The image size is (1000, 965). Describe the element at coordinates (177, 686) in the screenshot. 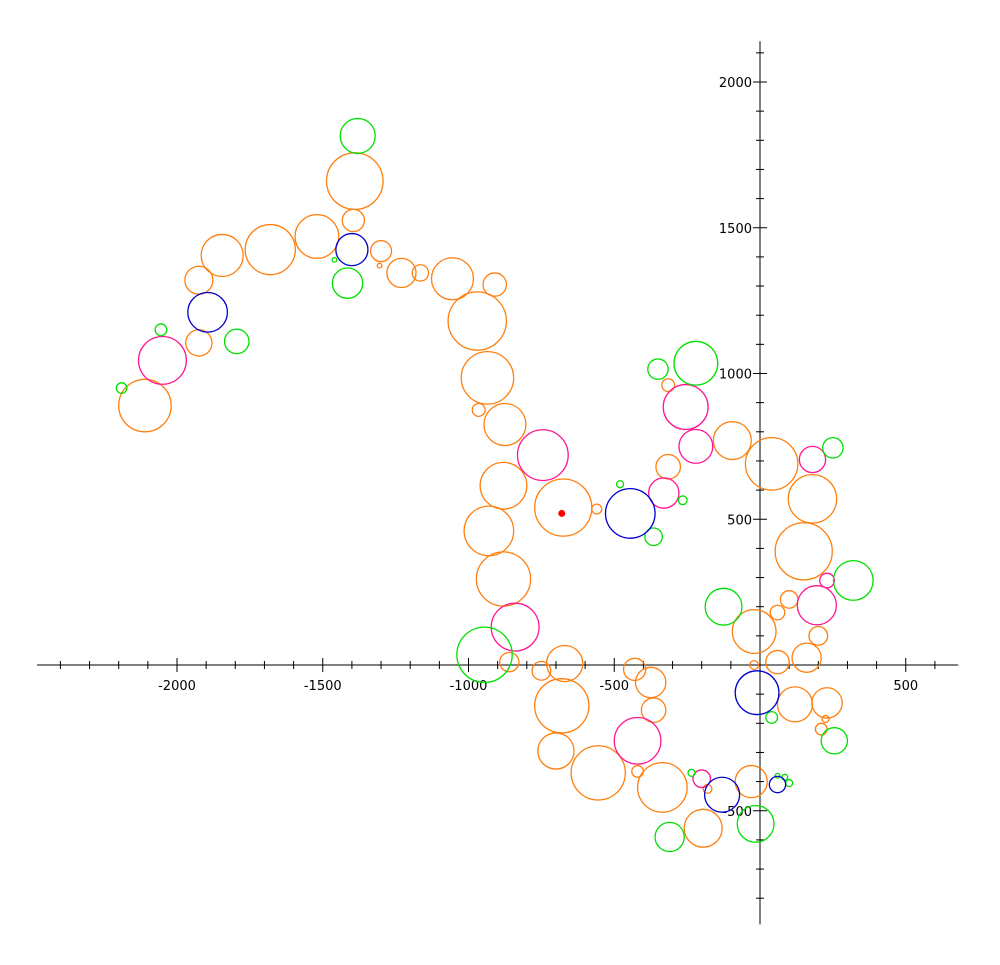

I see `x-tick-label: -2000` at that location.